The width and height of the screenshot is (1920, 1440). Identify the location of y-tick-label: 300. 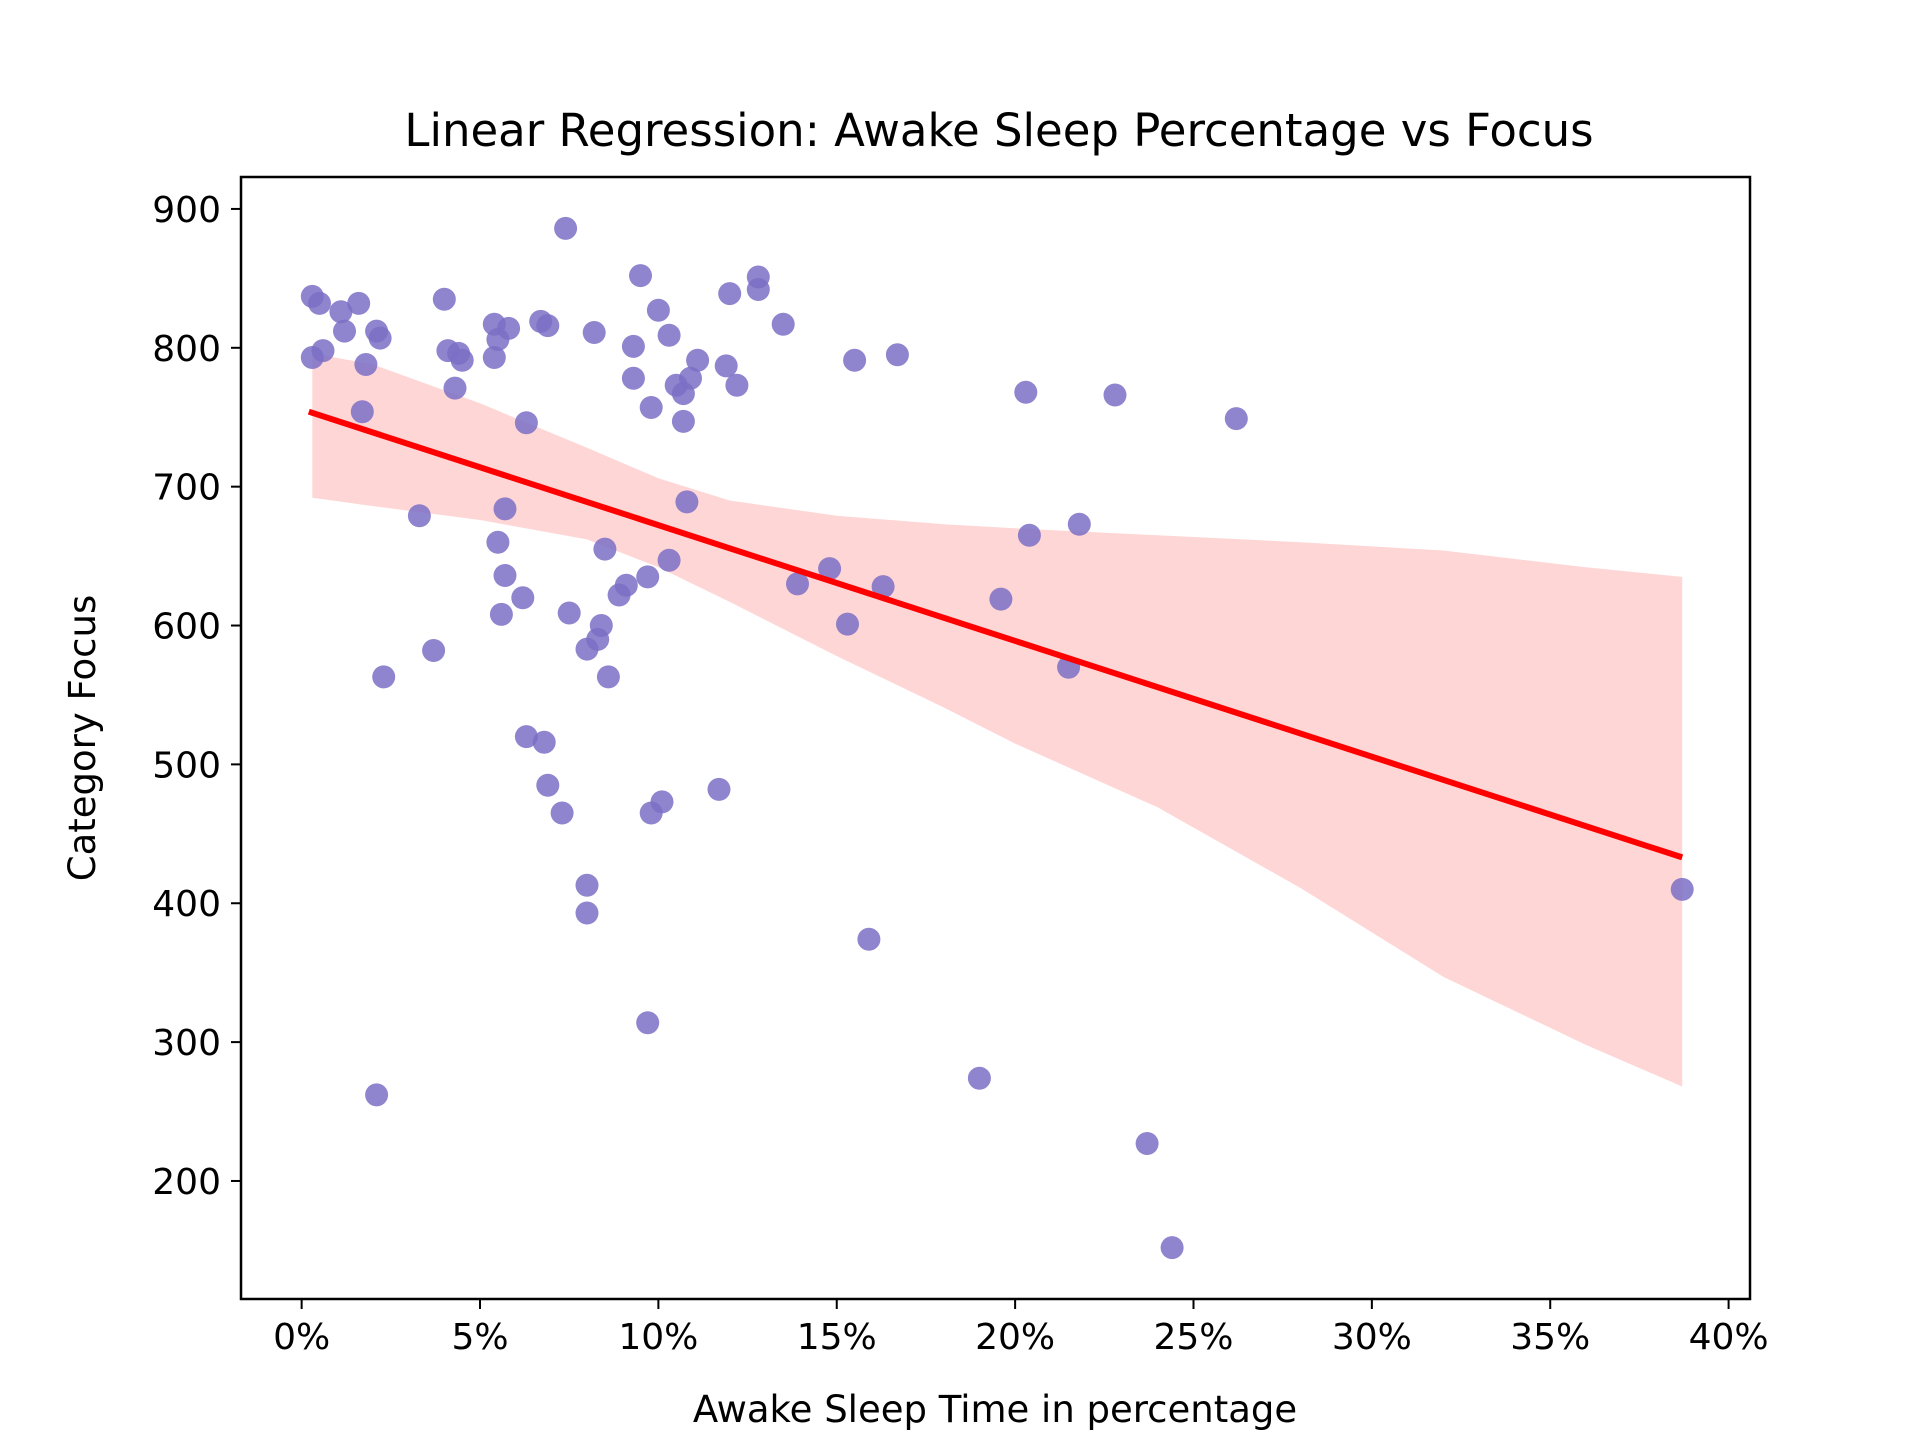
(186, 1043).